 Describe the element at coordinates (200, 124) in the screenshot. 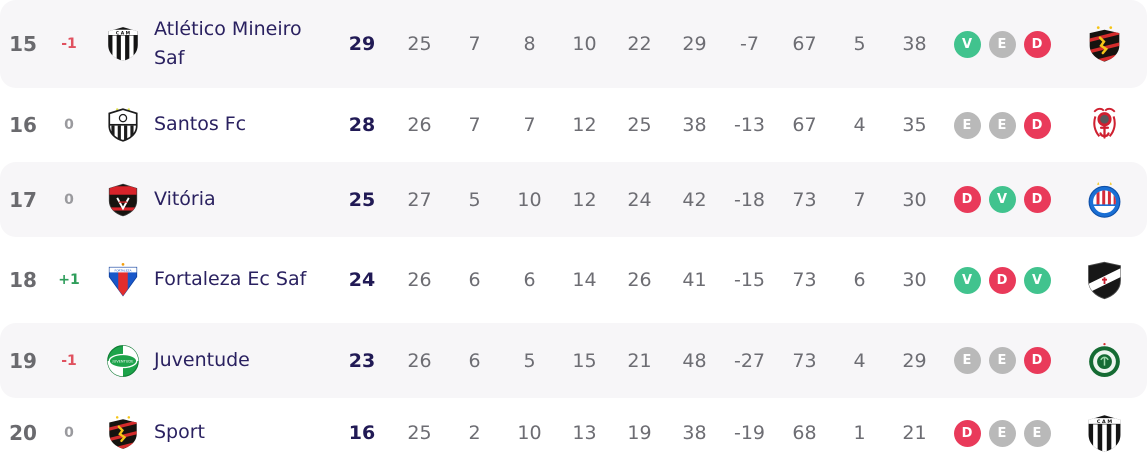

I see `team-name-link: Santos Fc` at that location.